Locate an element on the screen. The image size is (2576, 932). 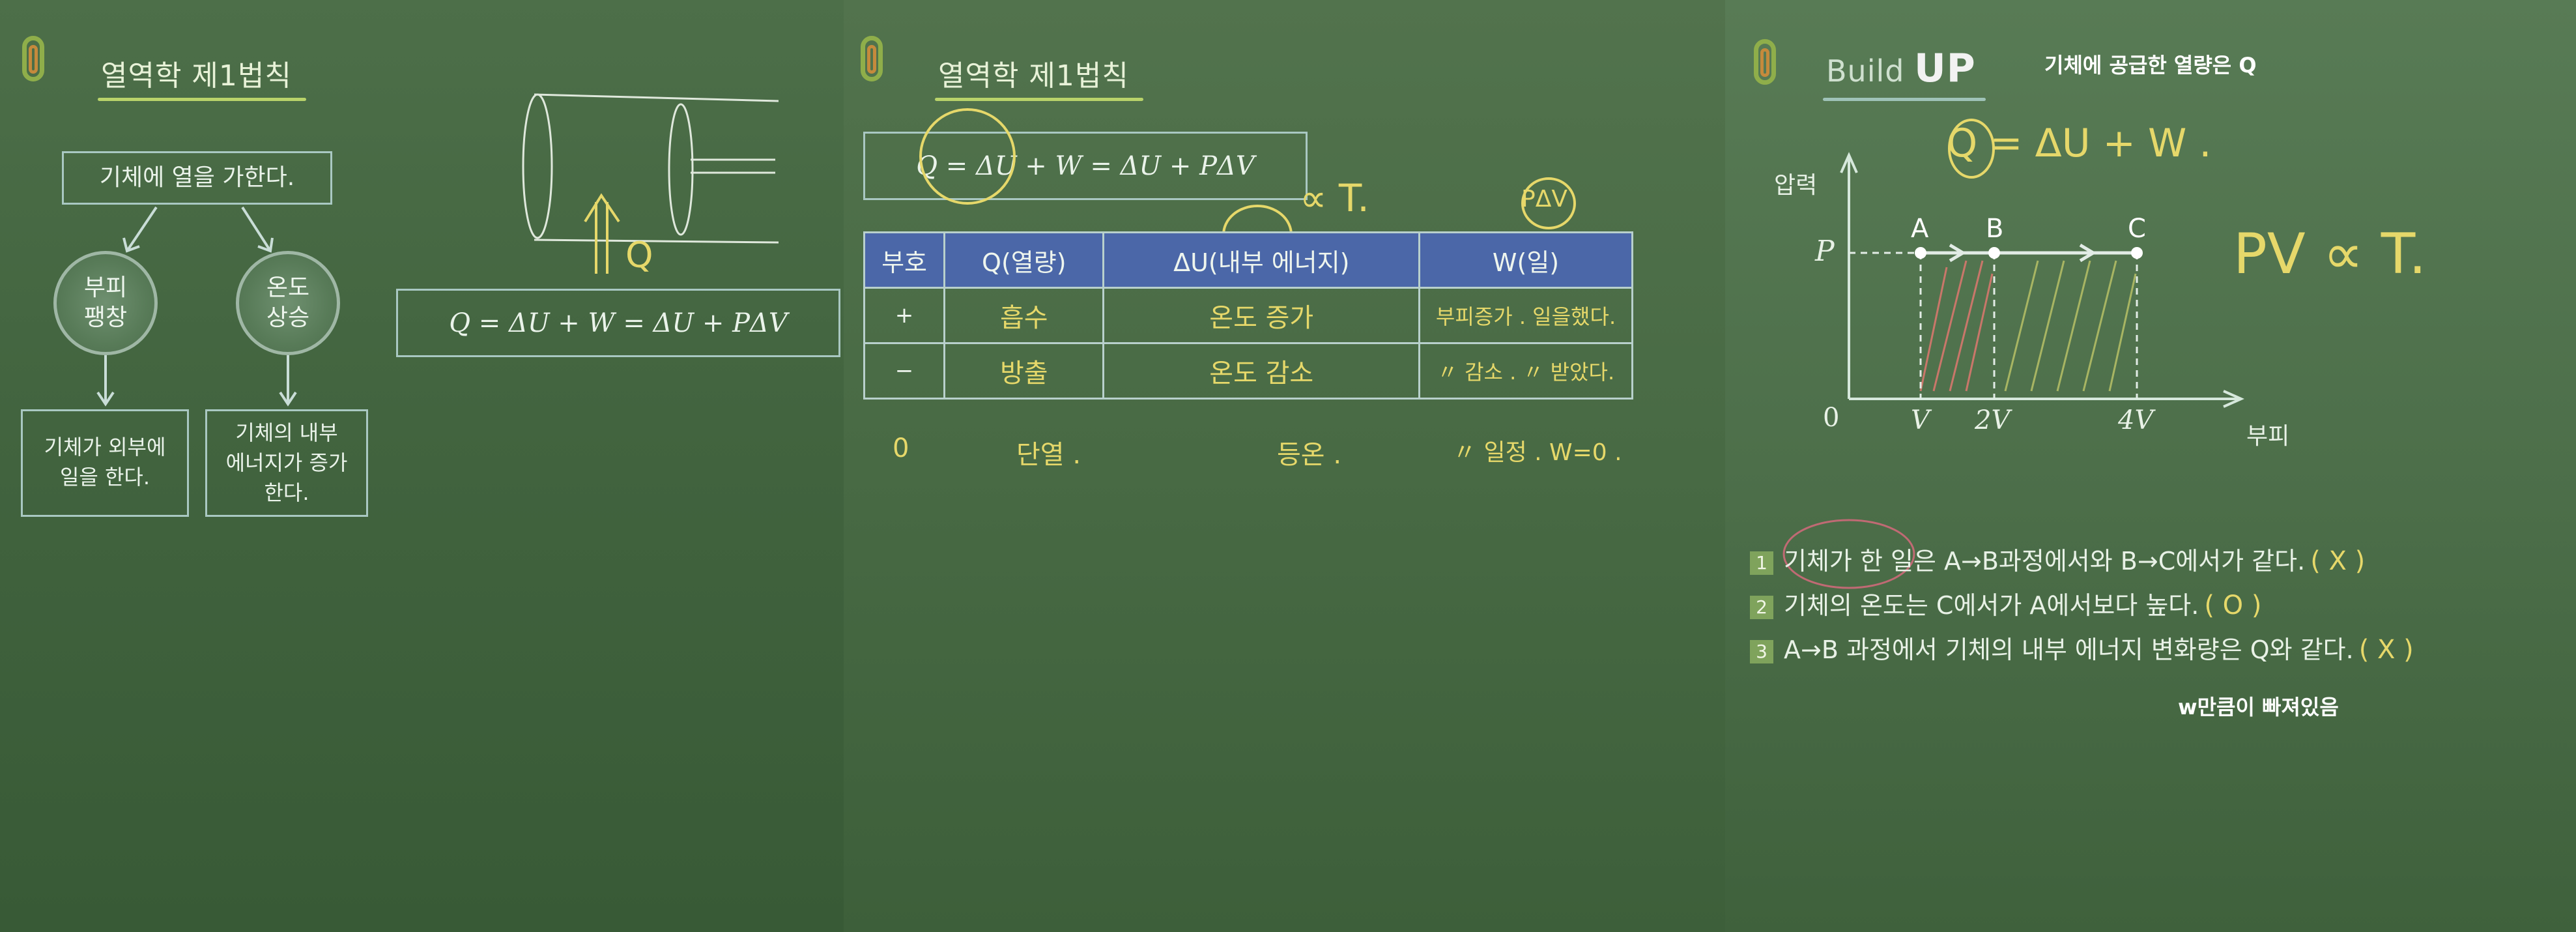
cell-q: 방출 is located at coordinates (1024, 371).